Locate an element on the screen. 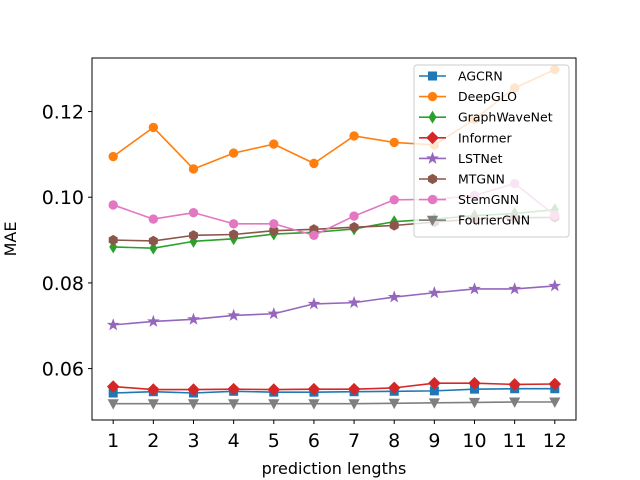 This screenshot has width=640, height=480. x-tick-label: 9 is located at coordinates (434, 441).